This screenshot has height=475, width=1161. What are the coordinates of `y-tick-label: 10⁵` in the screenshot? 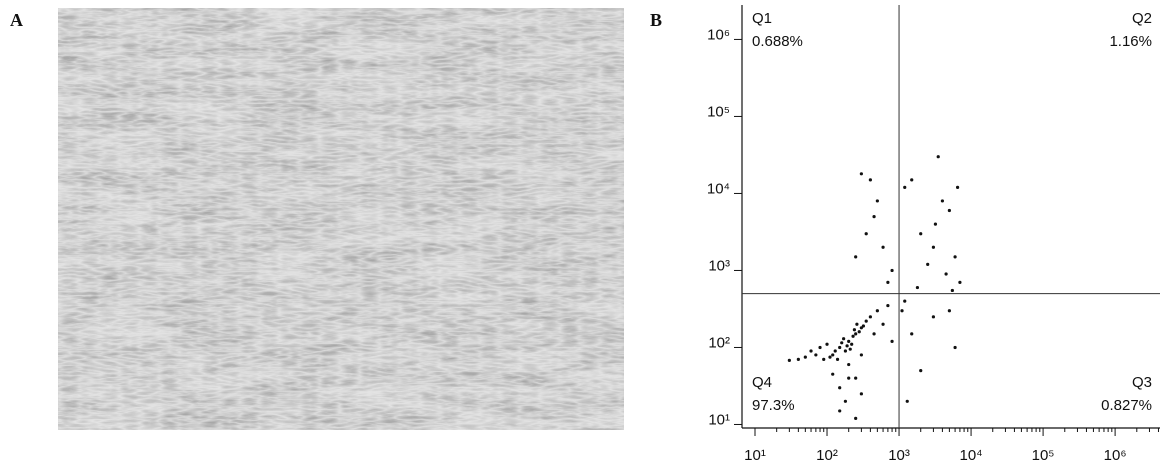 It's located at (718, 111).